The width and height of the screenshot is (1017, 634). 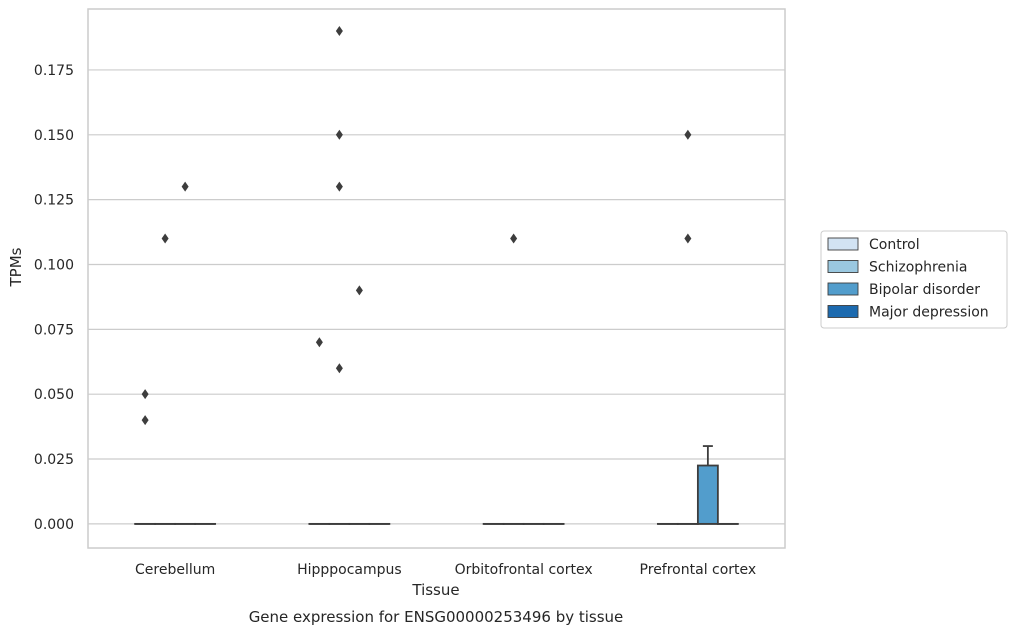 I want to click on box-body, so click(x=707, y=494).